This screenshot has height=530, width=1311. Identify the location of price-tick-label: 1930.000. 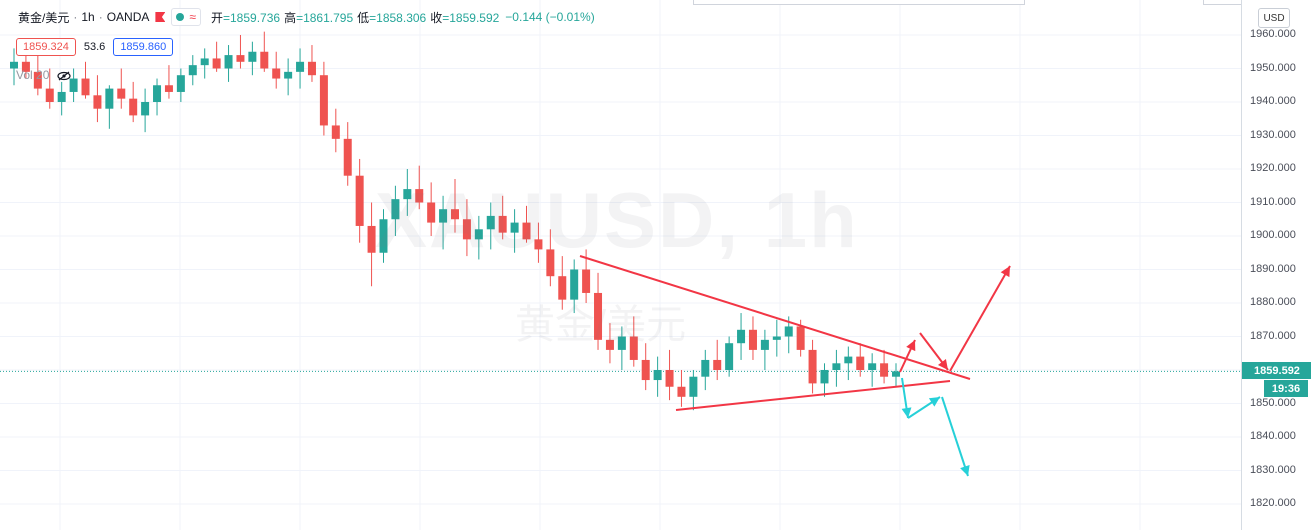
(1273, 134).